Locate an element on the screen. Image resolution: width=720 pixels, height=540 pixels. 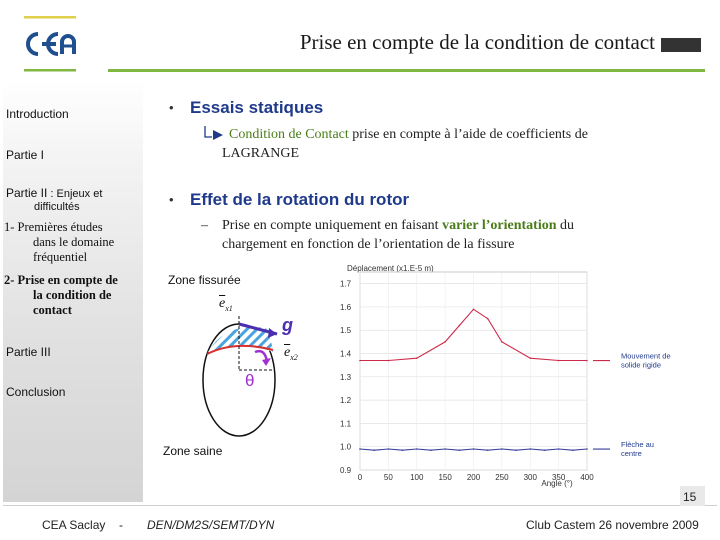
ex1-symbol: e is located at coordinates (222, 303).